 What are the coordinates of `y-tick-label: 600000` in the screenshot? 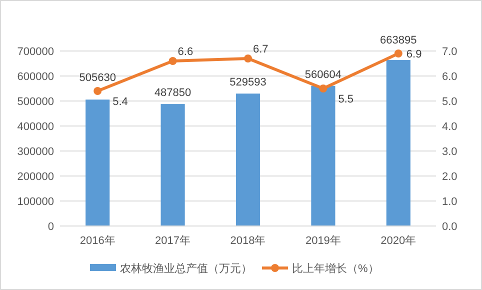 It's located at (35, 77).